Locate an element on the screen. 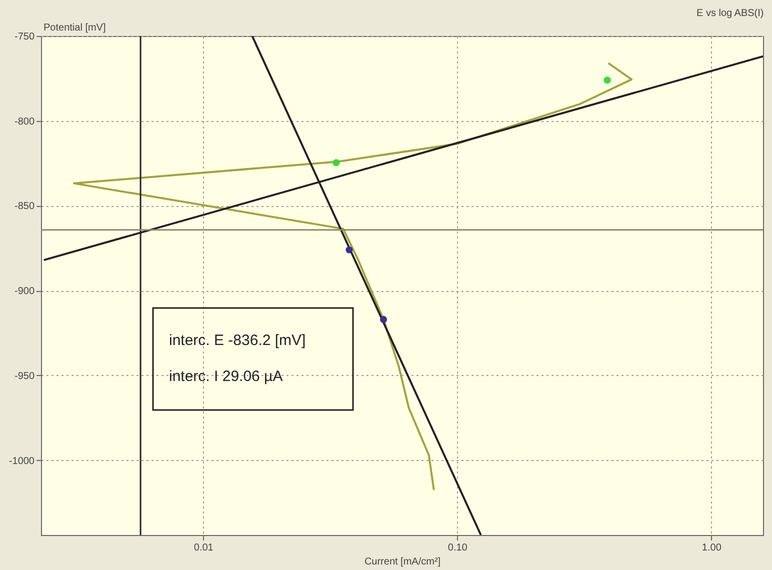 This screenshot has width=772, height=570. annotation: interc. I 29.06 µA is located at coordinates (226, 376).